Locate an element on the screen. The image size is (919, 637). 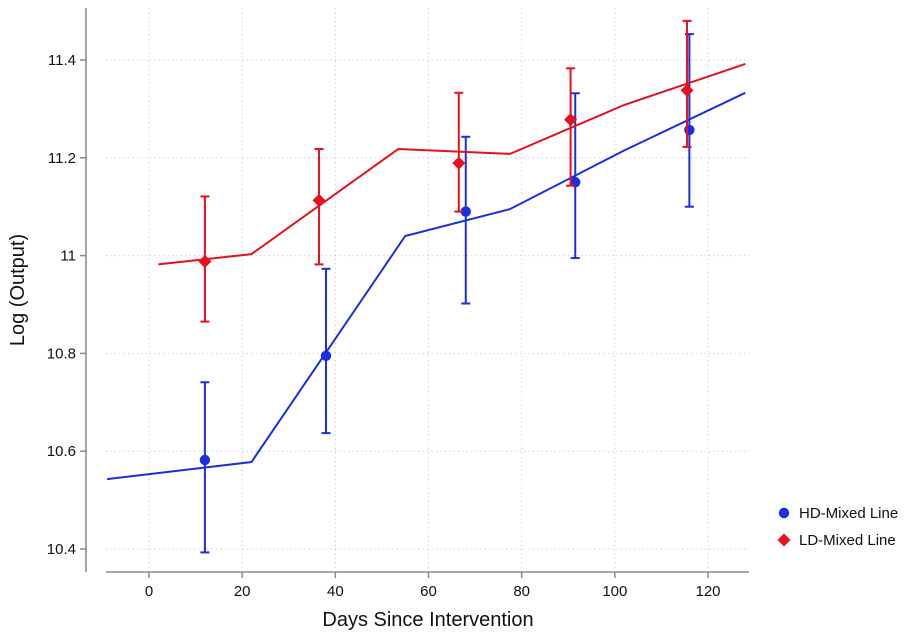
legend-marker-hd is located at coordinates (784, 513).